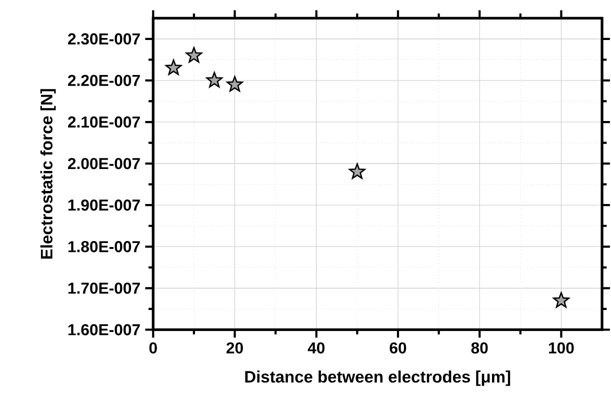 Image resolution: width=611 pixels, height=411 pixels. Describe the element at coordinates (377, 378) in the screenshot. I see `x-axis-title: Distance between electrodes [μm]` at that location.